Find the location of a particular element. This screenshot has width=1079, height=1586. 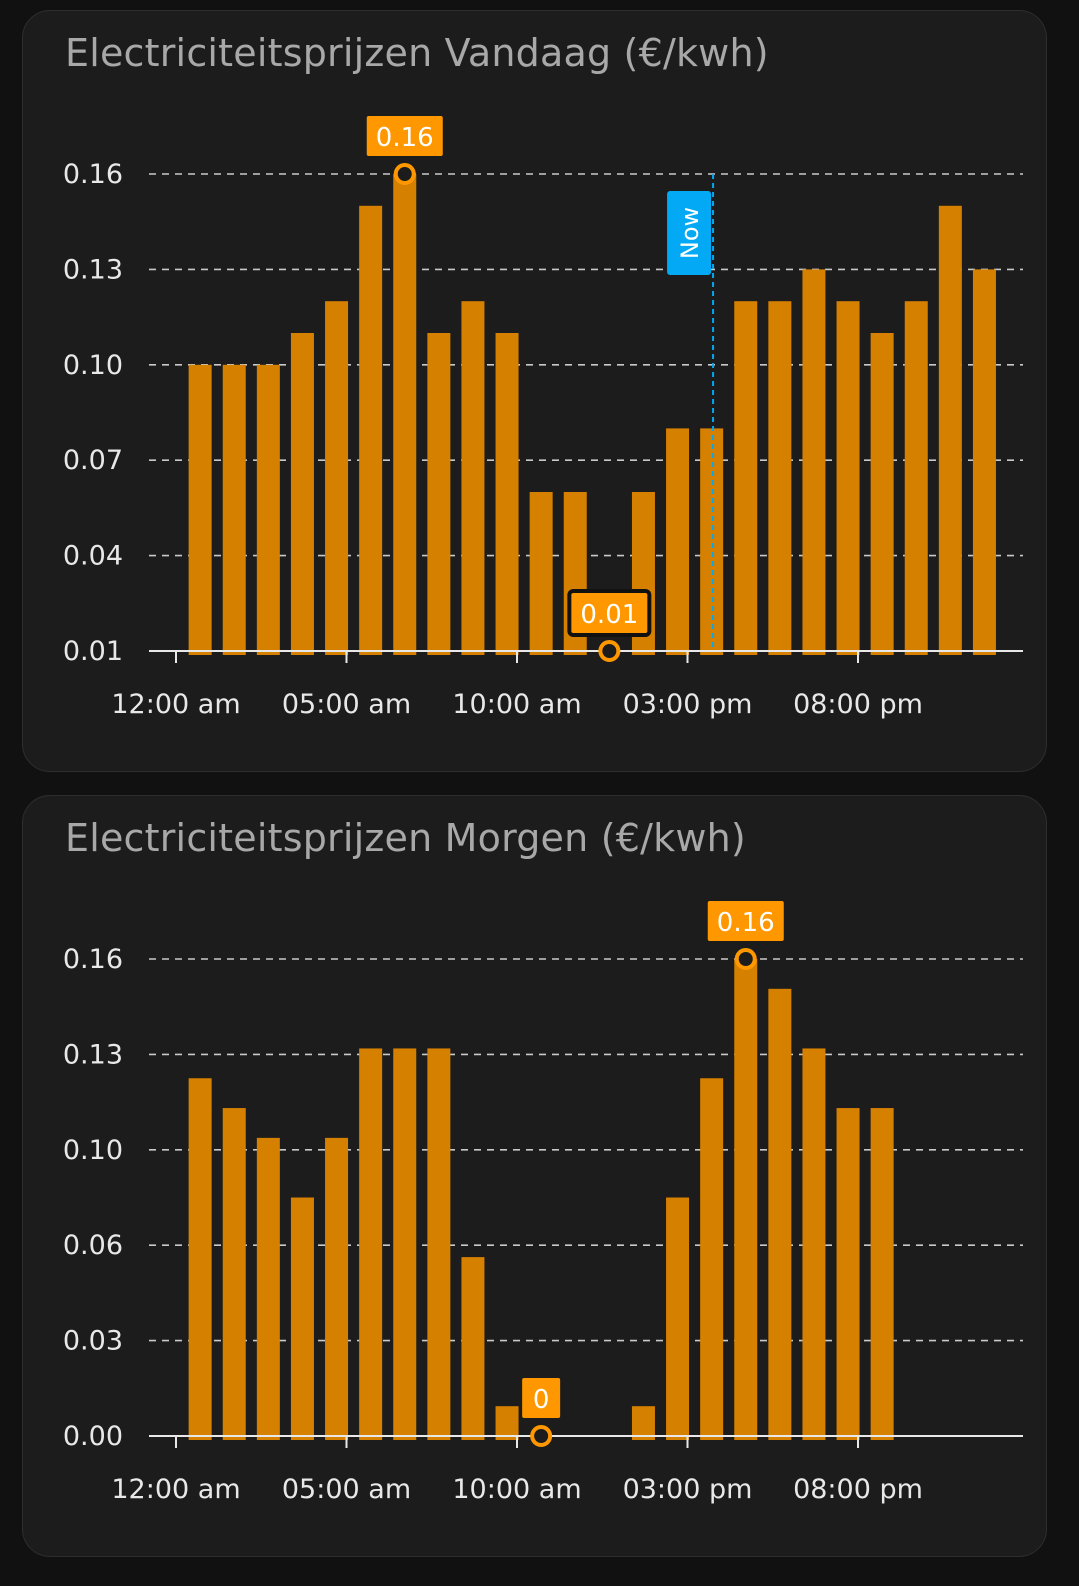

y-tick-label: 0.00 is located at coordinates (93, 1436).